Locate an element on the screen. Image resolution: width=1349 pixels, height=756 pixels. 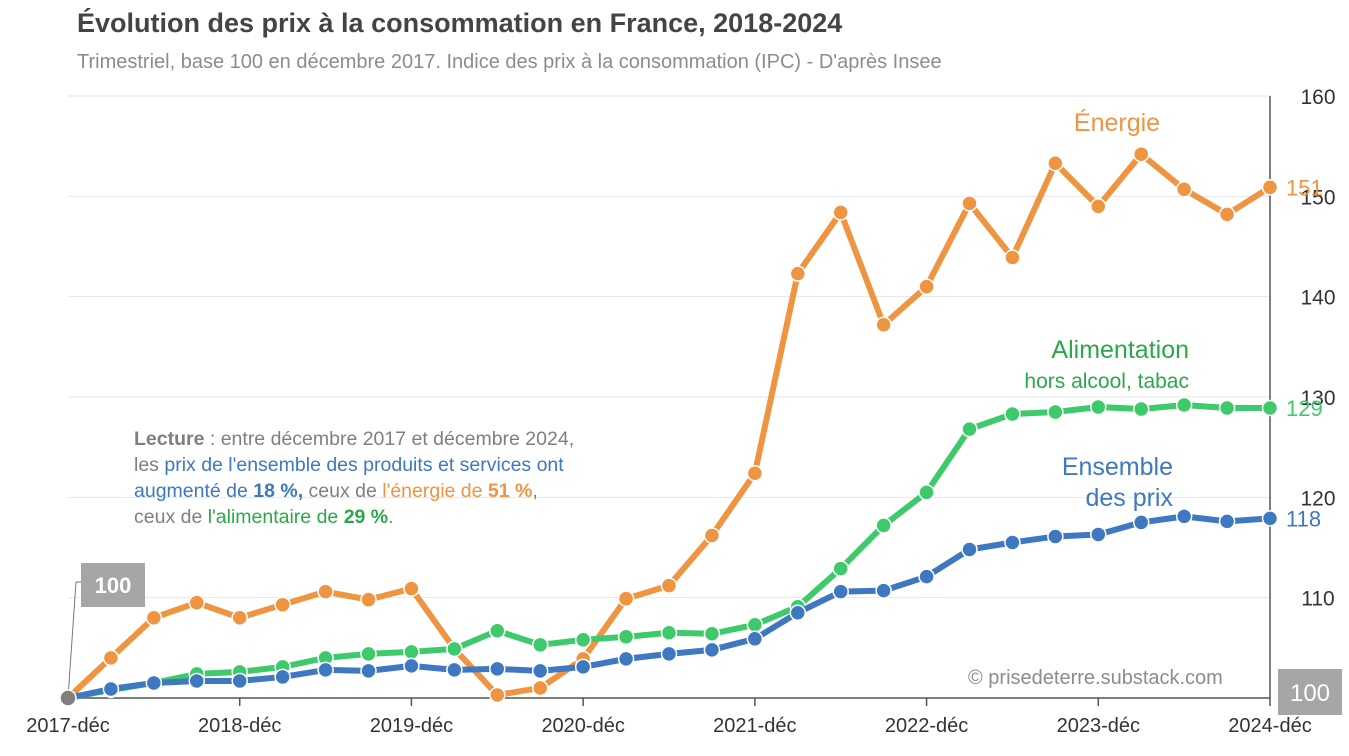
base-axis-label: 100 is located at coordinates (1310, 693).